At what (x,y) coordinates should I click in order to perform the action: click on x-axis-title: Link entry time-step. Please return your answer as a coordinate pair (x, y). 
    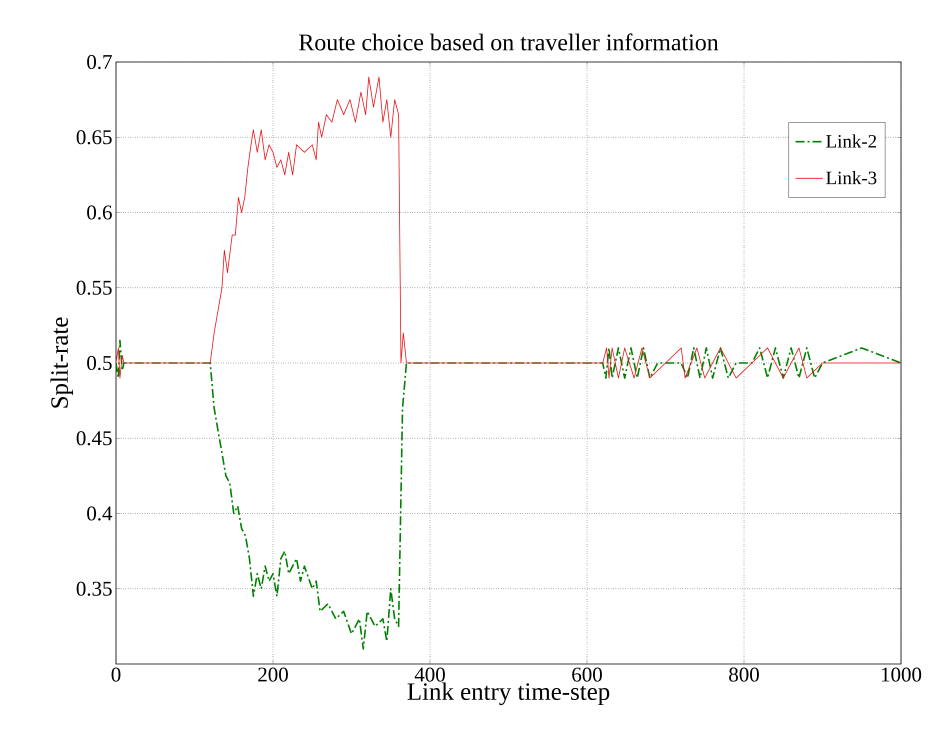
    Looking at the image, I should click on (509, 694).